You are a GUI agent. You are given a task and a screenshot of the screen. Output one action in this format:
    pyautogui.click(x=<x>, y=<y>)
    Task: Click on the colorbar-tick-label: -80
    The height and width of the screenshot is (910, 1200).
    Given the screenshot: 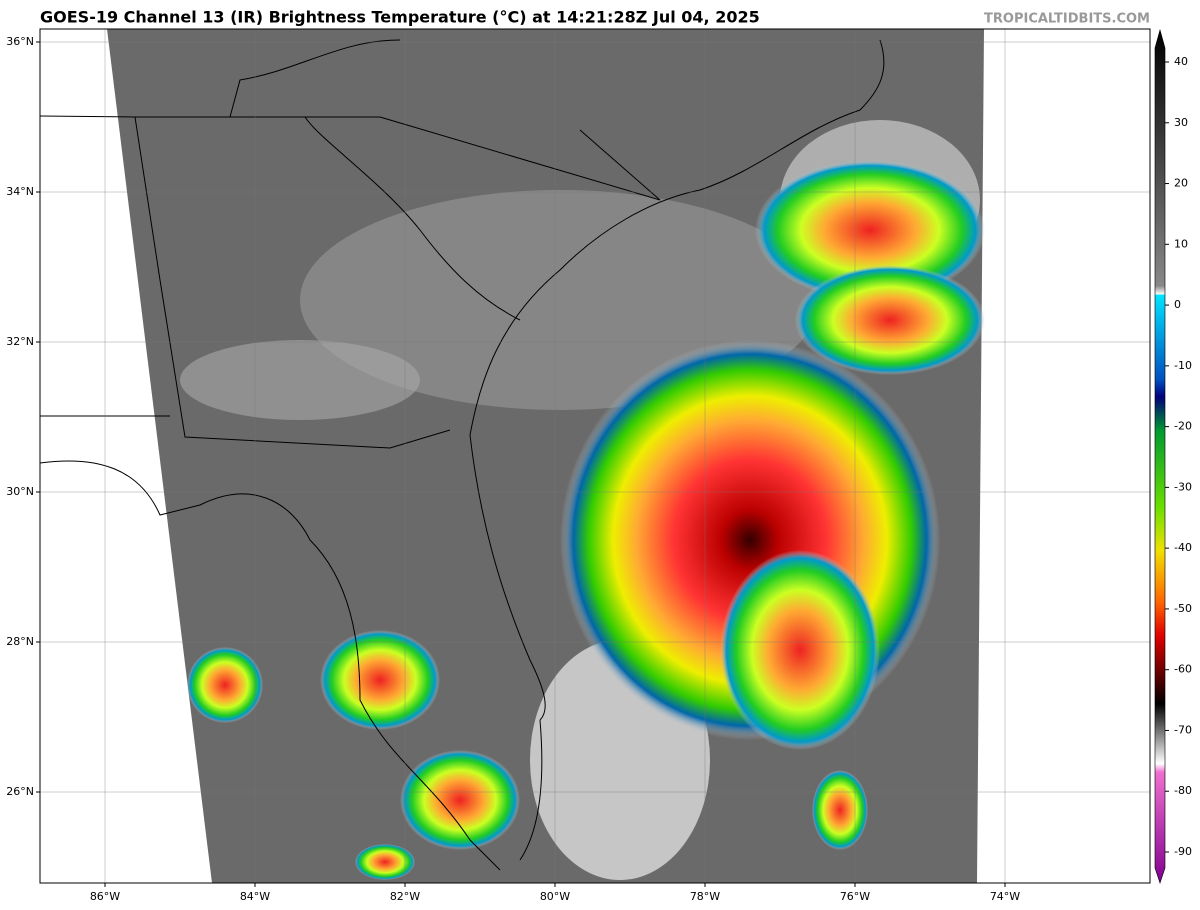 What is the action you would take?
    pyautogui.click(x=1183, y=790)
    